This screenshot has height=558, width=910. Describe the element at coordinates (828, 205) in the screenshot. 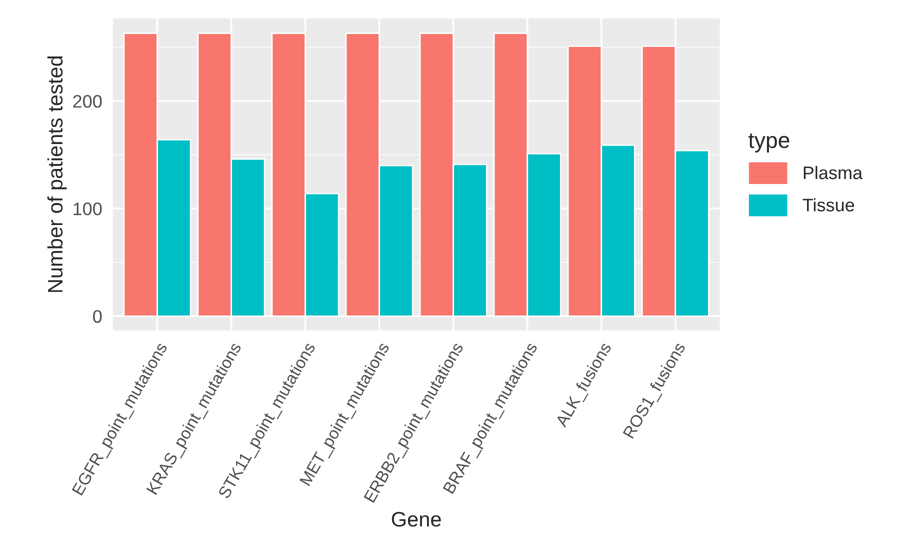

I see `legend-label: Tissue` at that location.